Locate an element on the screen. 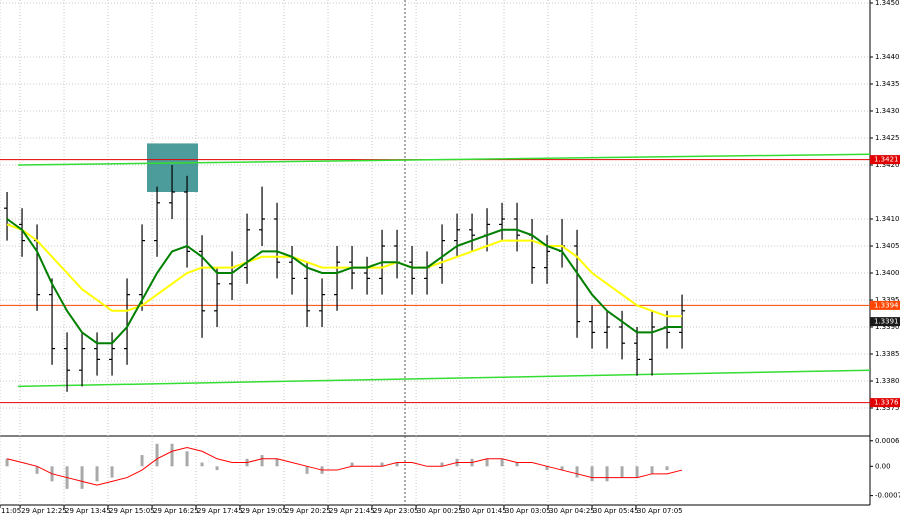  y-tick-label: 1.3425 is located at coordinates (887, 138).